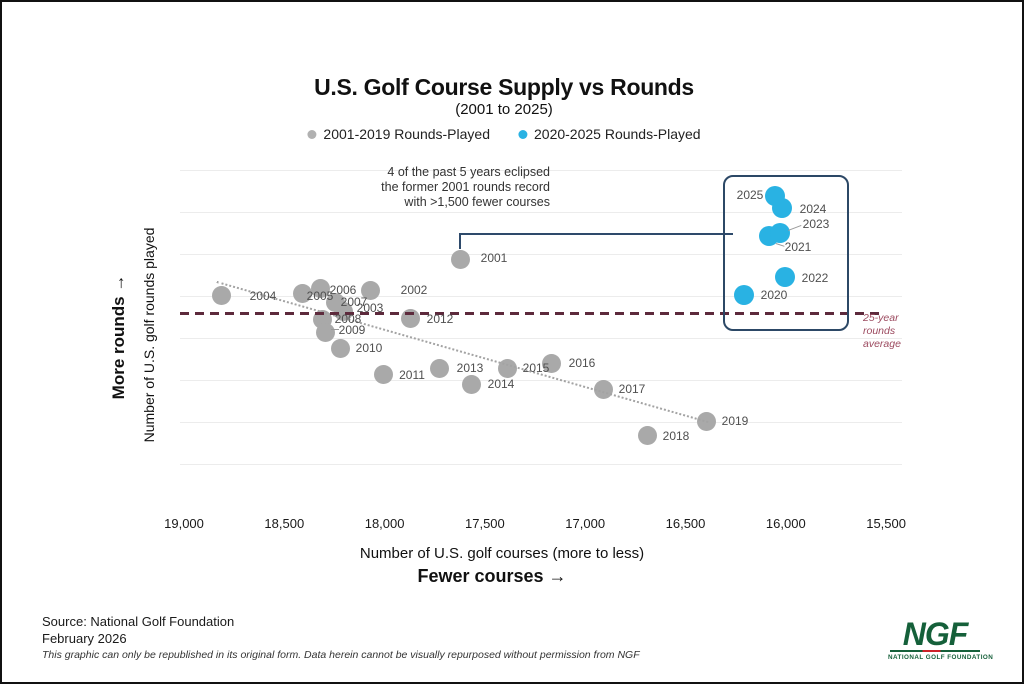  I want to click on point-2015, so click(507, 368).